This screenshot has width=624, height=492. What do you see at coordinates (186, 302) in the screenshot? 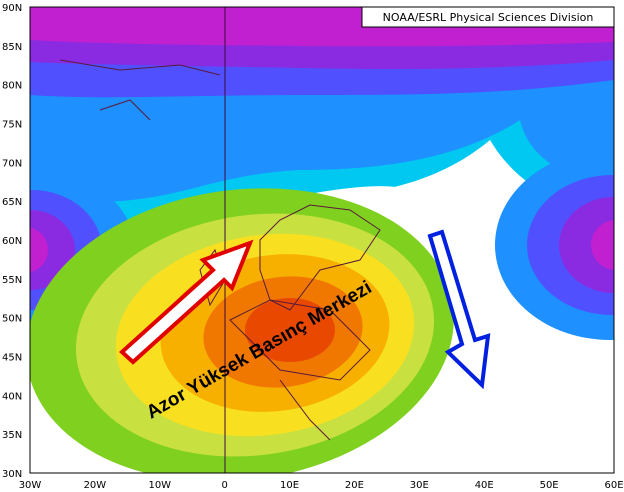
I see `red-arrow` at bounding box center [186, 302].